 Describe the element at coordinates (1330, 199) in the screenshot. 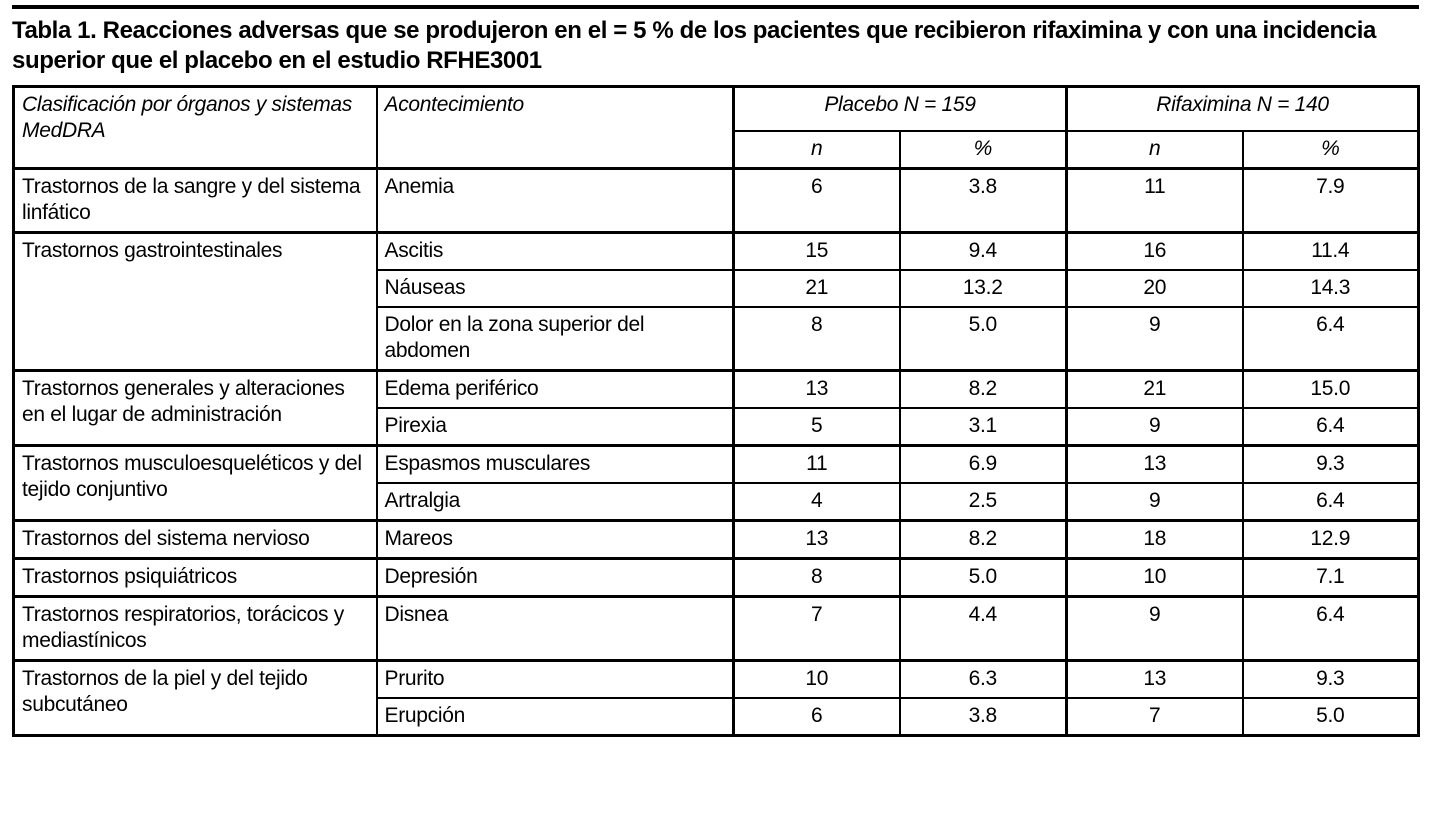

I see `rifaximina-pct-cell: 7.9` at that location.